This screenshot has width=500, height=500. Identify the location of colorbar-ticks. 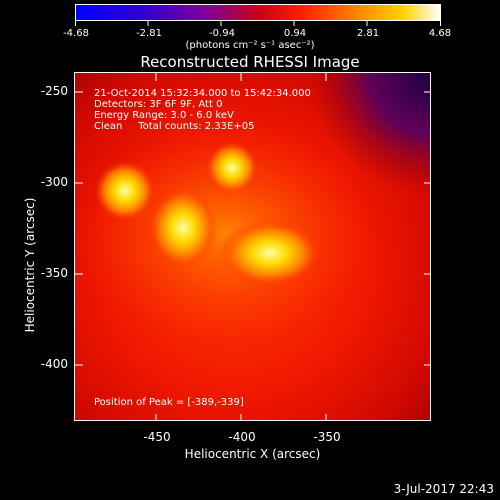
(258, 24).